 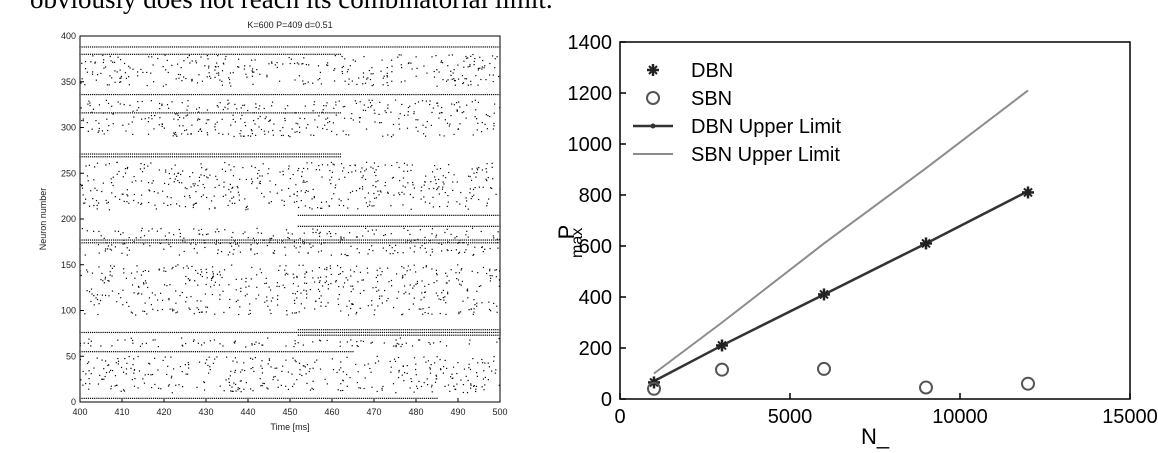 I want to click on pmax-y-tick-label: 1000, so click(x=590, y=145).